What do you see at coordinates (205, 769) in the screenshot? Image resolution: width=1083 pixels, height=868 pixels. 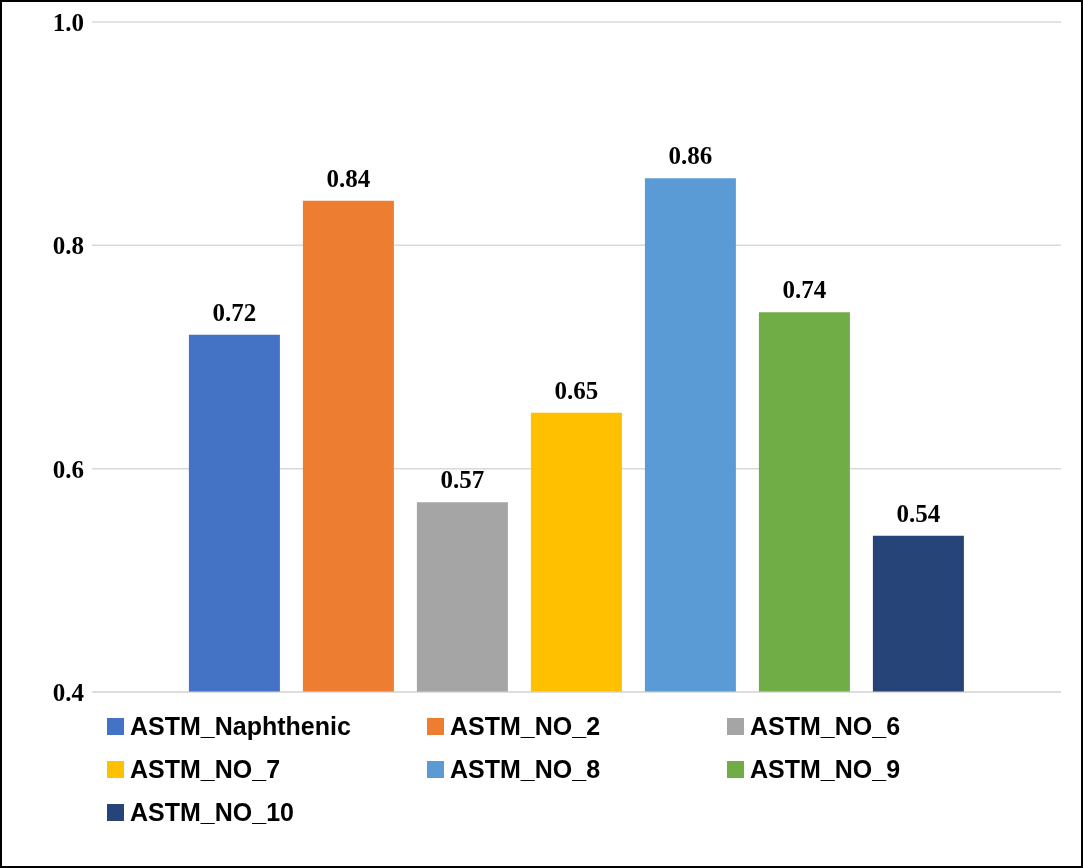 I see `legend-label: ASTM_NO_7` at bounding box center [205, 769].